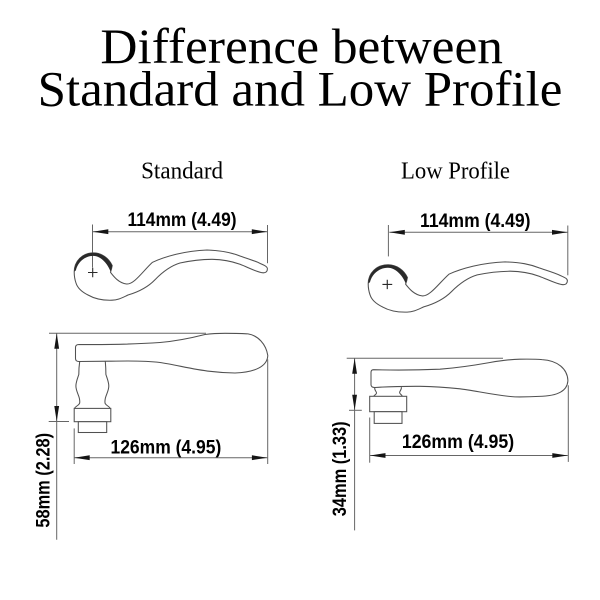 The image size is (600, 600). Describe the element at coordinates (455, 170) in the screenshot. I see `svg-text: Low Profile` at that location.